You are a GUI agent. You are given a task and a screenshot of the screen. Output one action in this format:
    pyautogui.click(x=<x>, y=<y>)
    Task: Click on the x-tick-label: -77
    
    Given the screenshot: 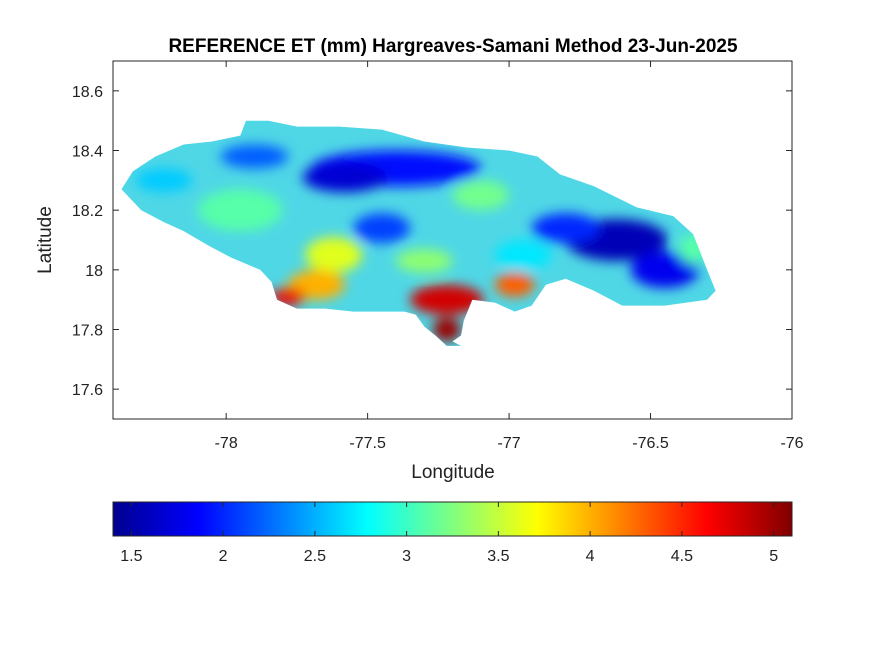 What is the action you would take?
    pyautogui.click(x=509, y=443)
    